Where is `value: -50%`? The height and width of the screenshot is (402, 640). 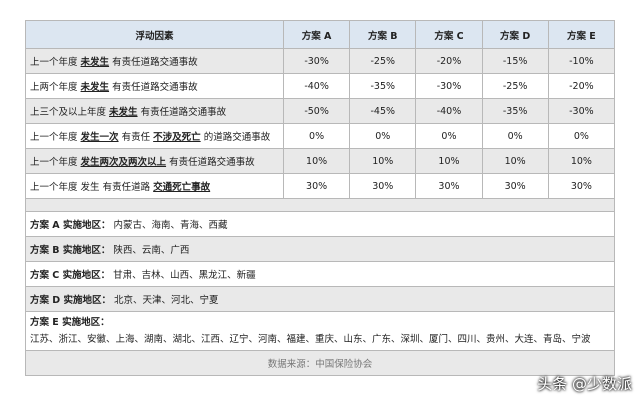
value: -50% is located at coordinates (316, 111).